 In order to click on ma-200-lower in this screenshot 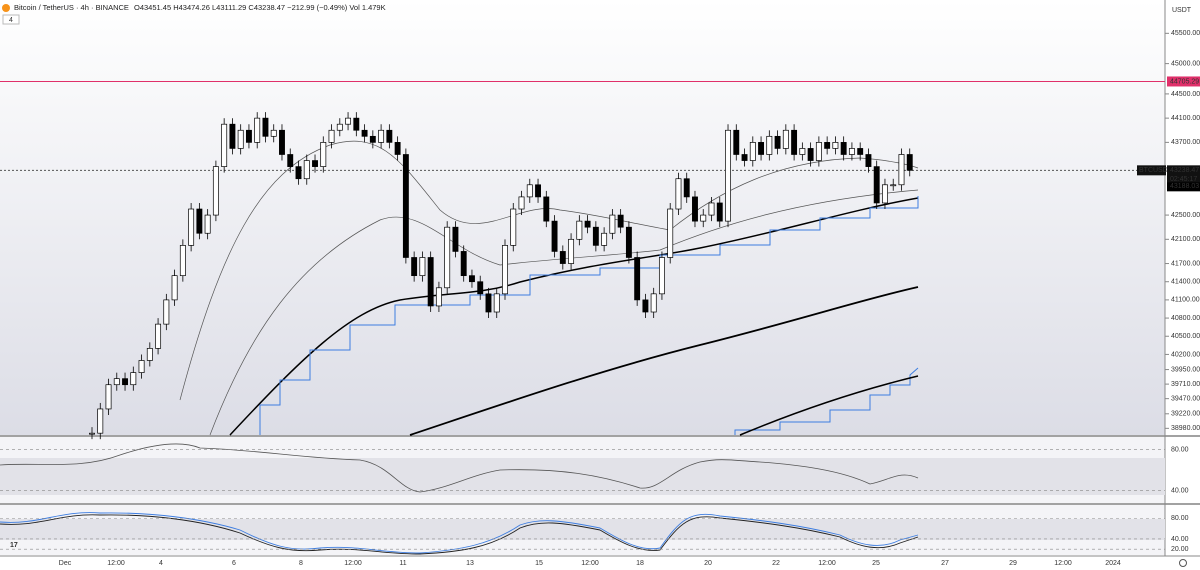, I will do `click(829, 405)`.